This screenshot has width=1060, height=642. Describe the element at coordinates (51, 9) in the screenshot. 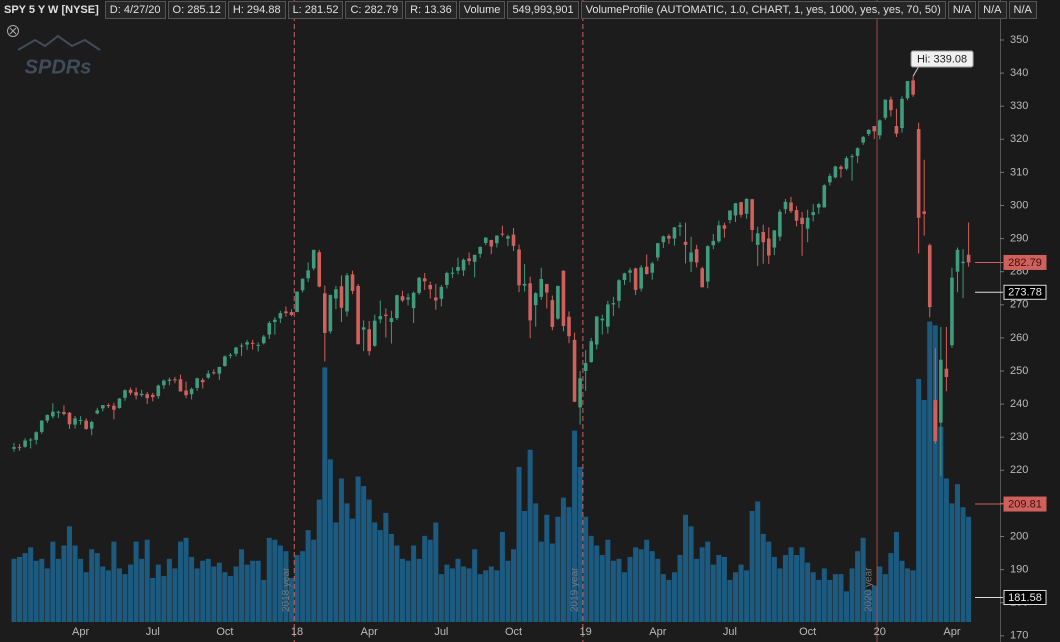

I see `symbol: SPY 5 Y W [NYSE]` at that location.